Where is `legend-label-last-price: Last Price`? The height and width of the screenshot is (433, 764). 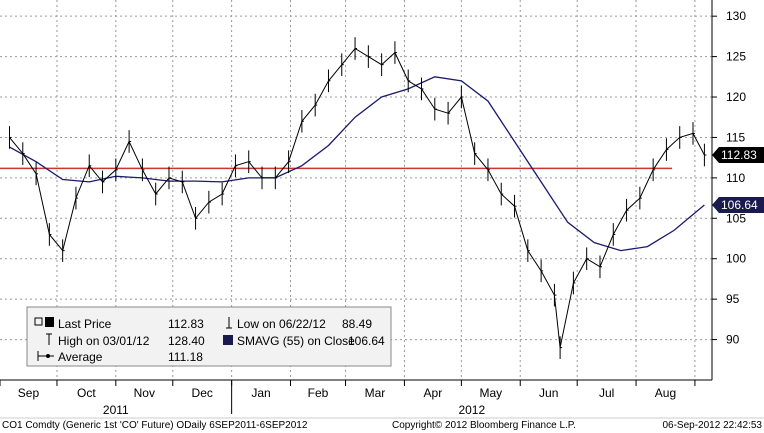 legend-label-last-price: Last Price is located at coordinates (85, 324).